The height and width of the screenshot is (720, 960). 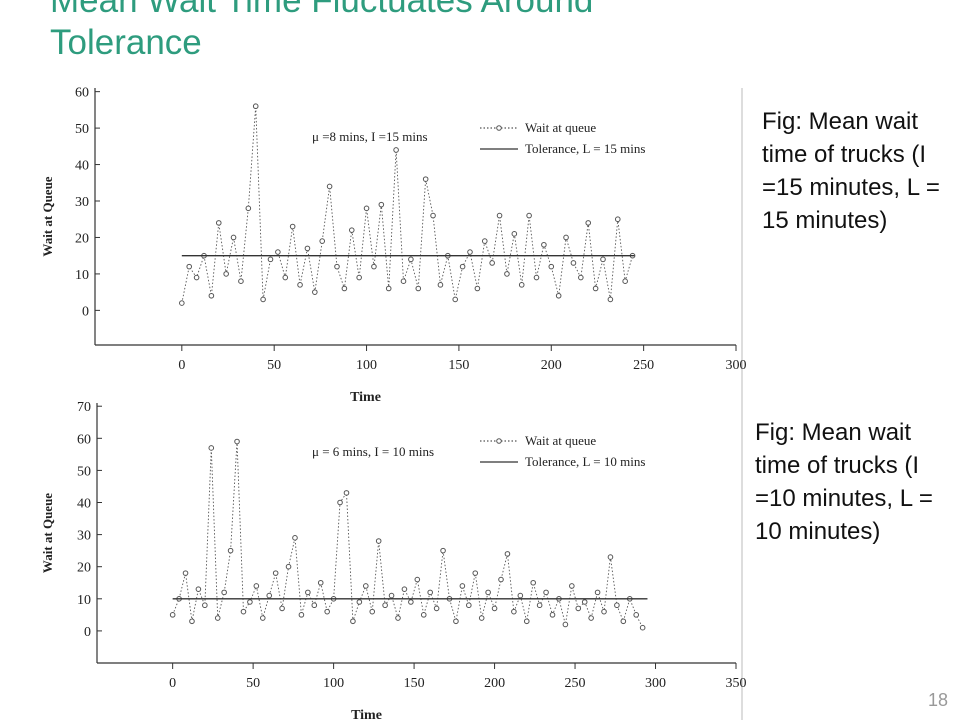 What do you see at coordinates (373, 451) in the screenshot?
I see `annotation: μ = 6 mins, I = 10 mins` at bounding box center [373, 451].